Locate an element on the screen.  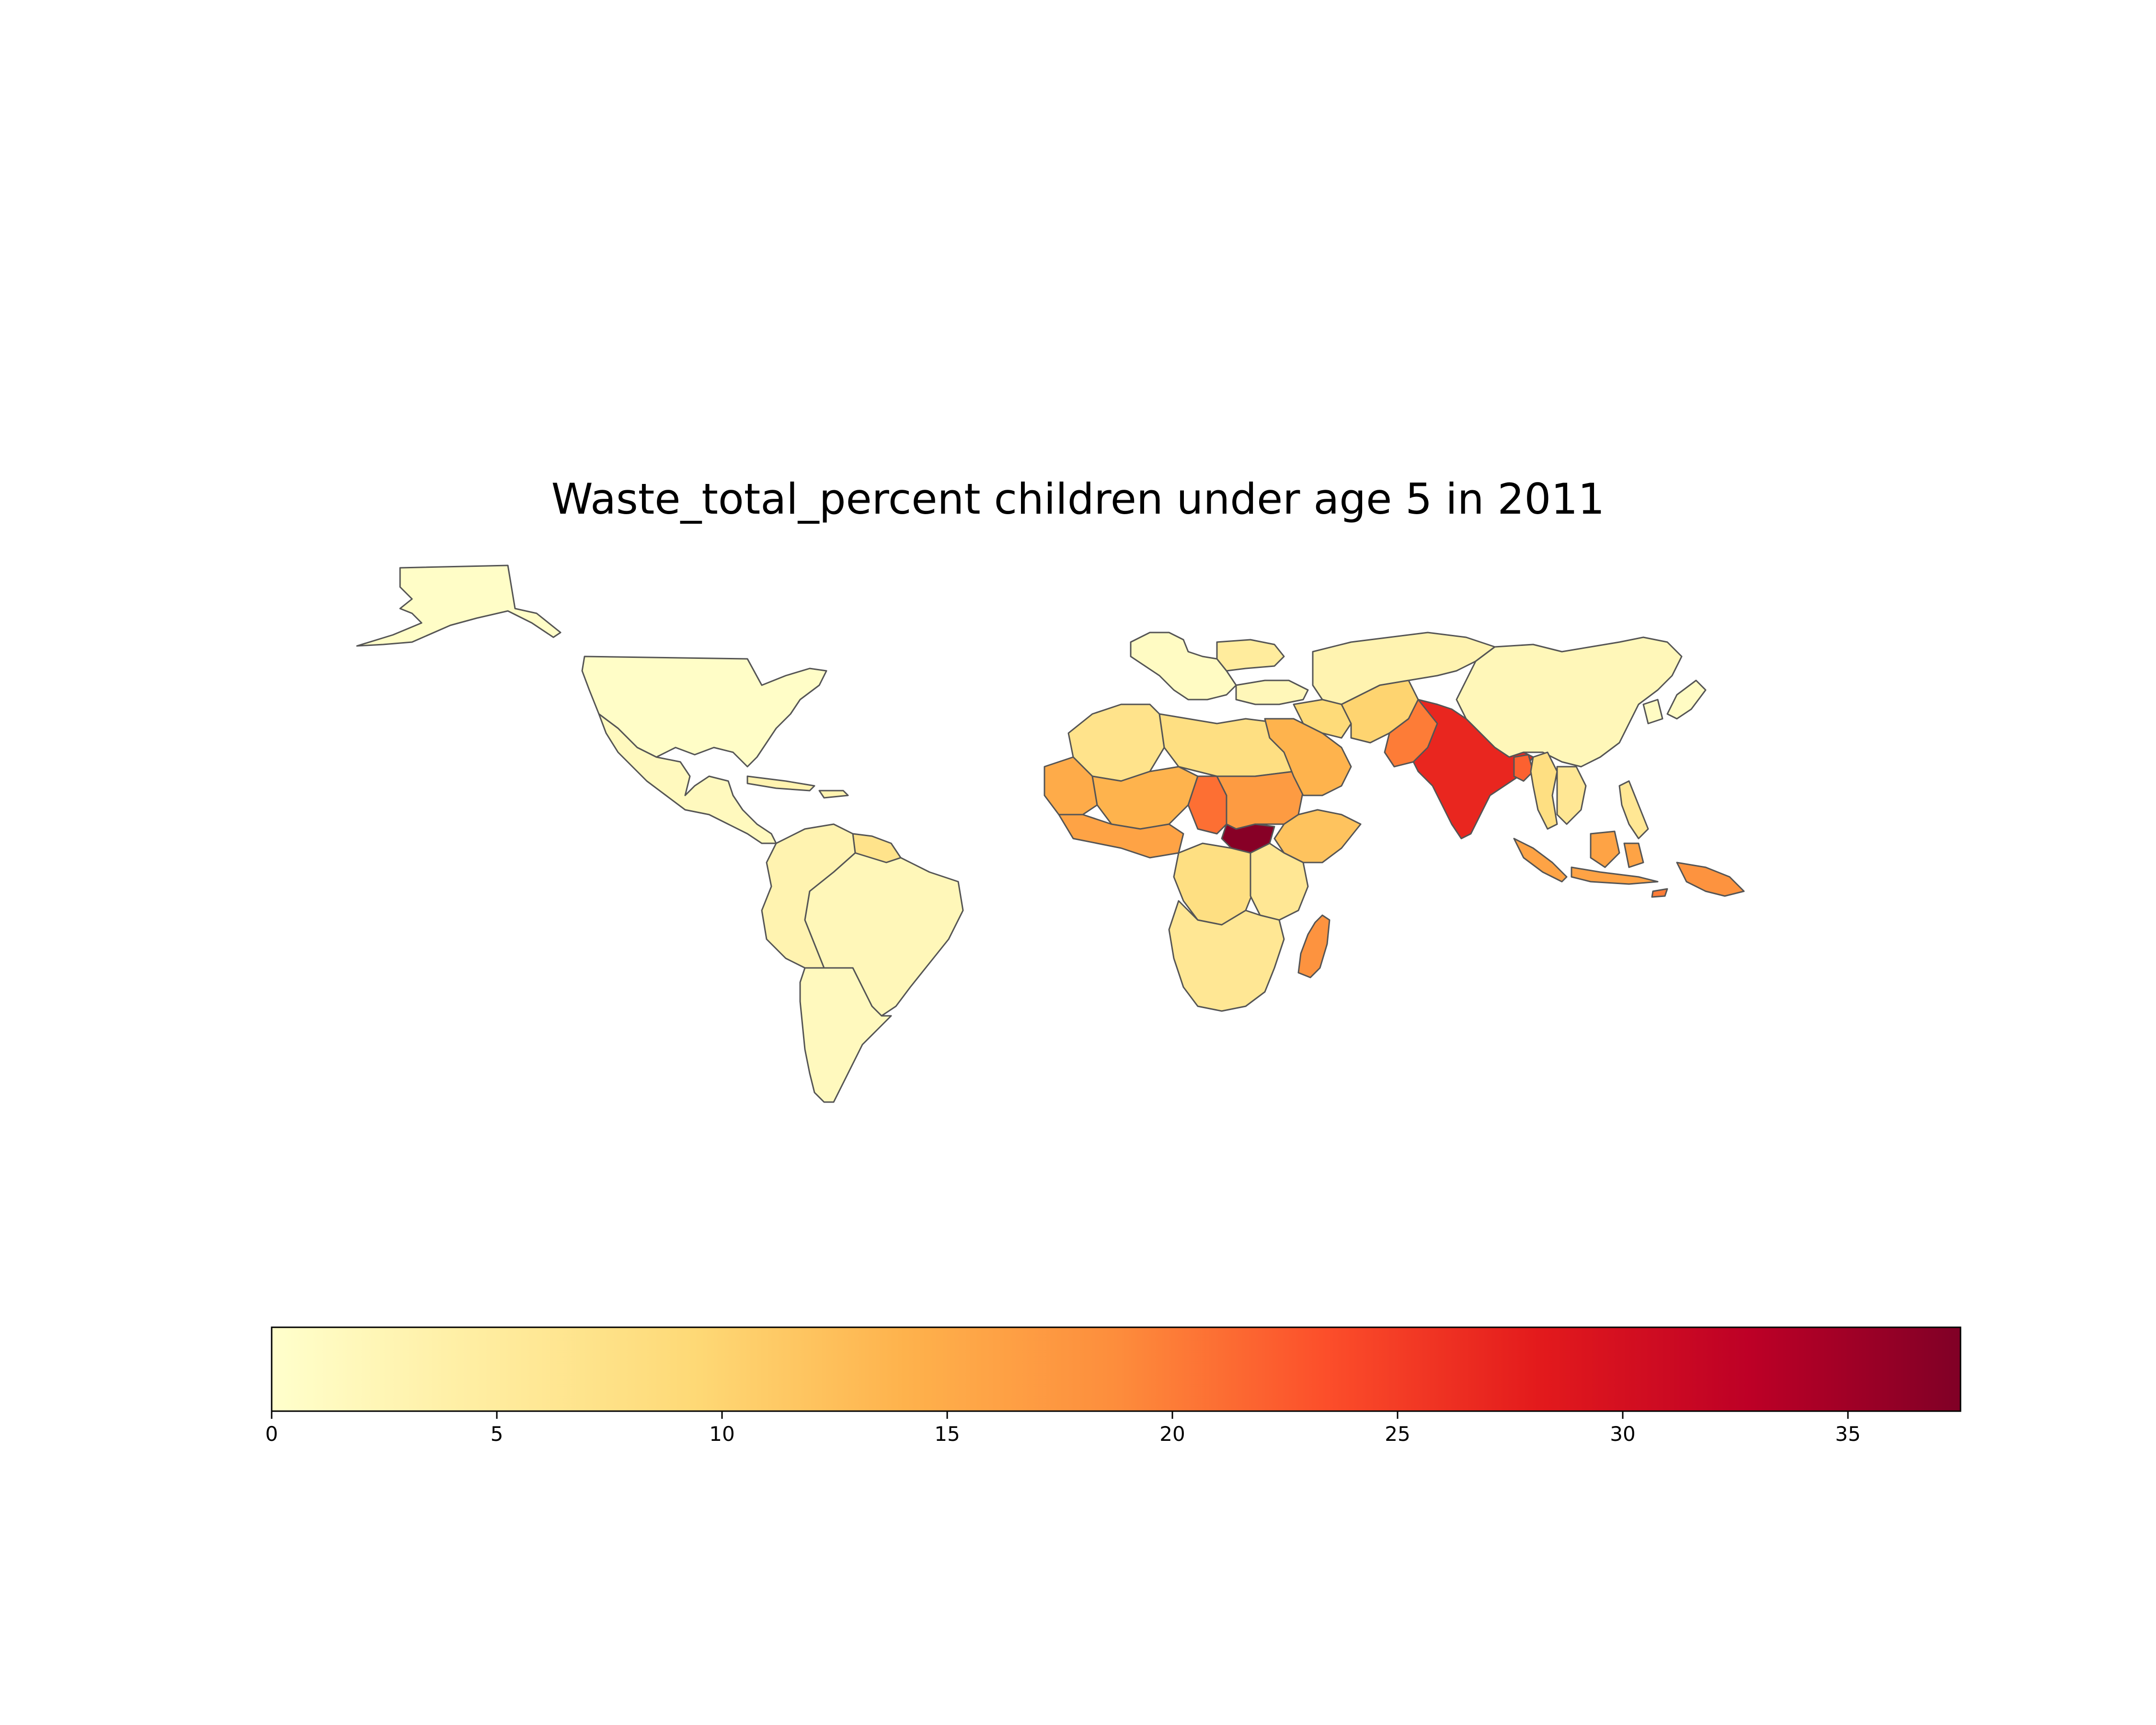
colorbar-gradient is located at coordinates (1116, 1369).